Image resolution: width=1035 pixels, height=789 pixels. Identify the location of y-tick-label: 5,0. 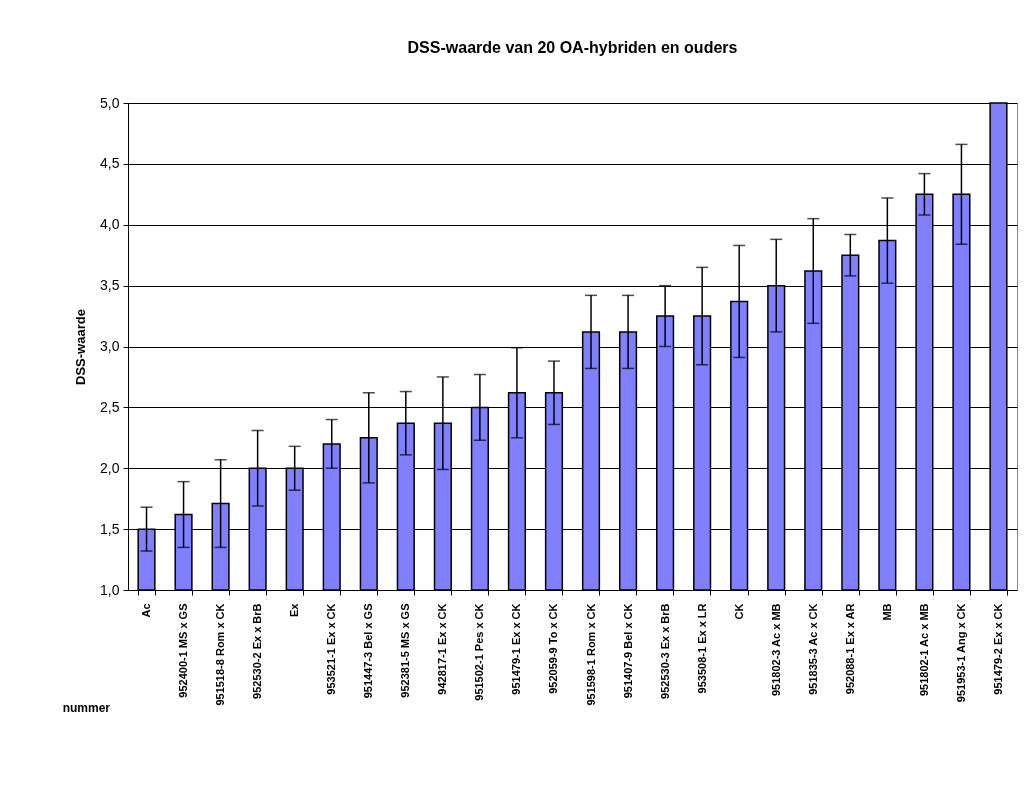
(110, 102).